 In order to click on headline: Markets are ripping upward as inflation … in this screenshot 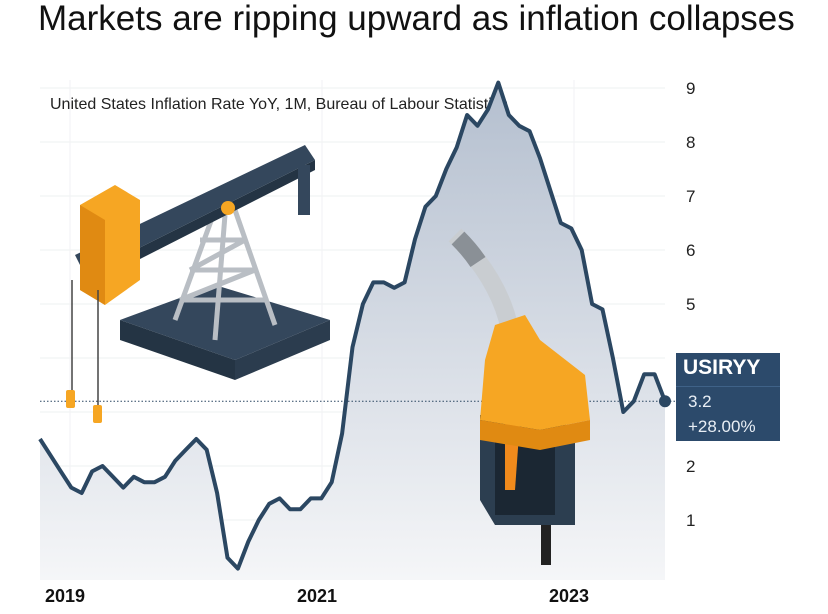, I will do `click(416, 19)`.